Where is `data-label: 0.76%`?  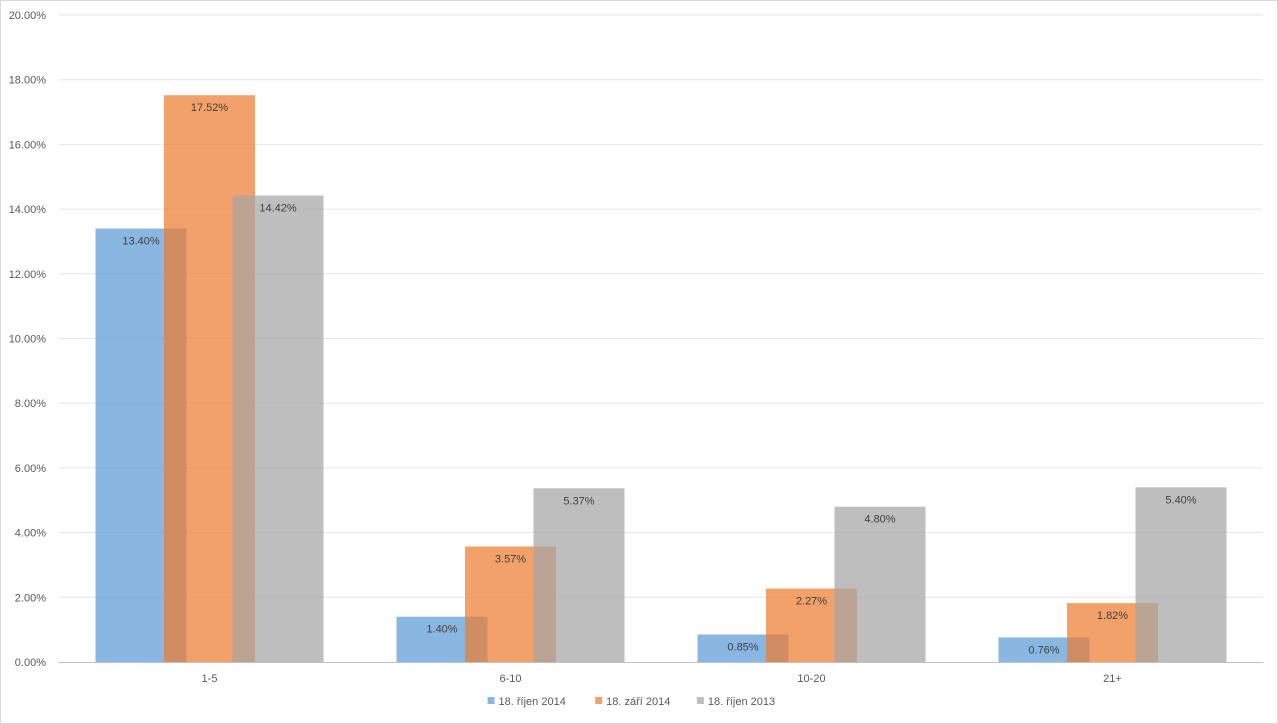
data-label: 0.76% is located at coordinates (1043, 650).